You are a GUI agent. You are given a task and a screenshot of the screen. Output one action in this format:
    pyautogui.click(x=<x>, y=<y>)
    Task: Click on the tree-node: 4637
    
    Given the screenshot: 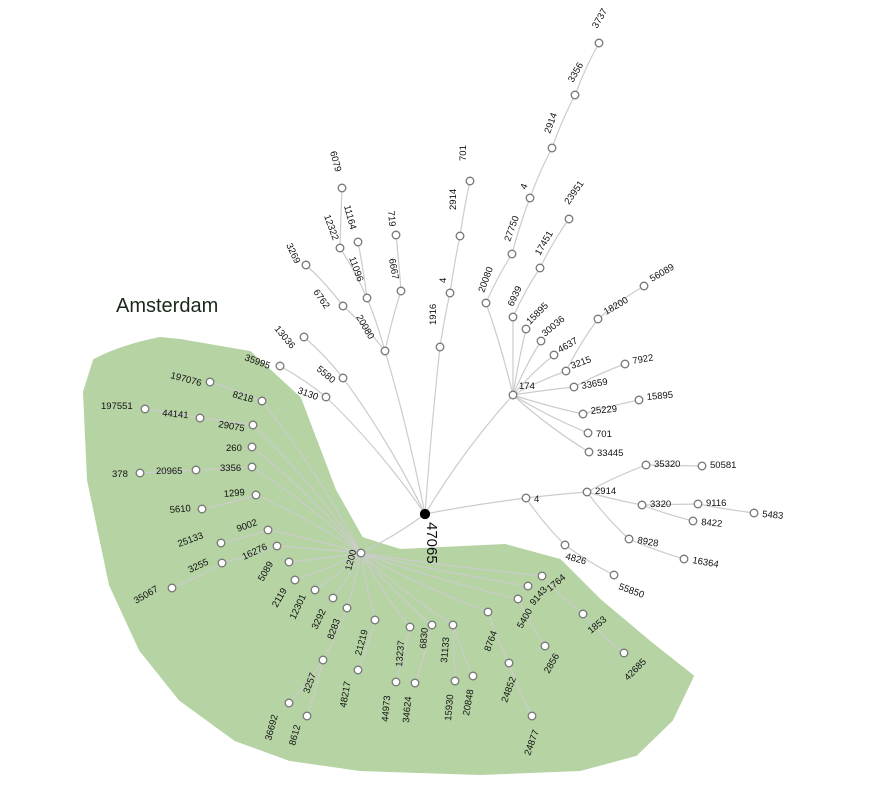 What is the action you would take?
    pyautogui.click(x=564, y=348)
    